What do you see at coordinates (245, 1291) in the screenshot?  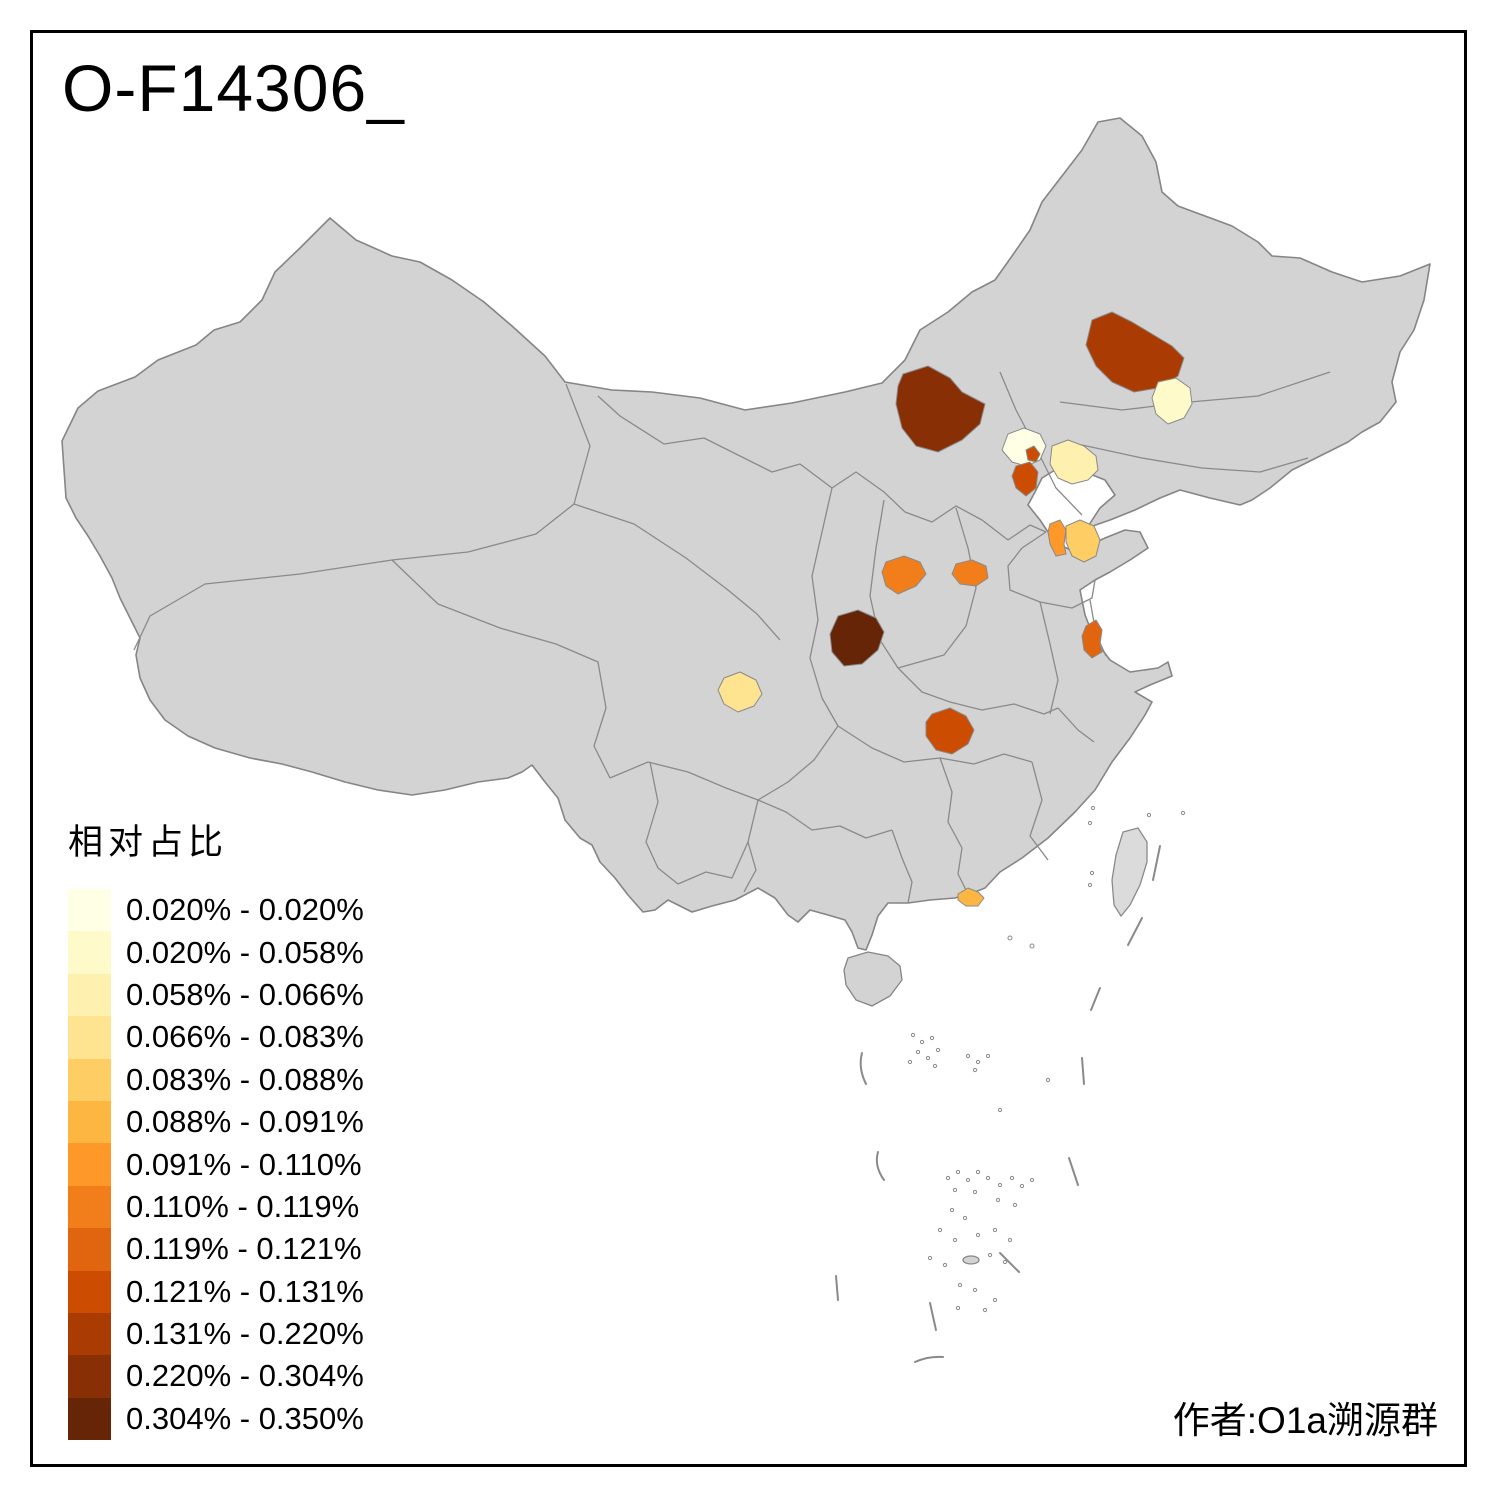 I see `legend-label: 0.121% - 0.131%` at bounding box center [245, 1291].